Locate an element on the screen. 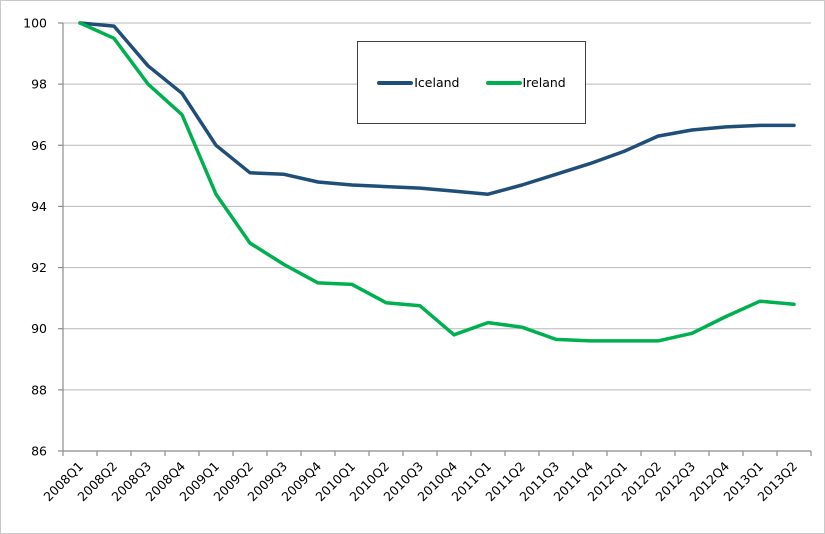 The image size is (825, 534). legend-item-ireland: Ireland is located at coordinates (525, 82).